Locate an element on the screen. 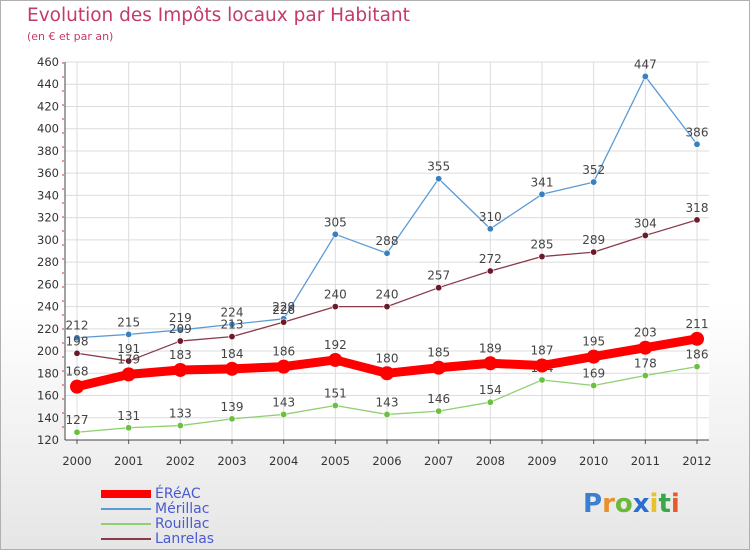  y-tick-label: 460 is located at coordinates (48, 62).